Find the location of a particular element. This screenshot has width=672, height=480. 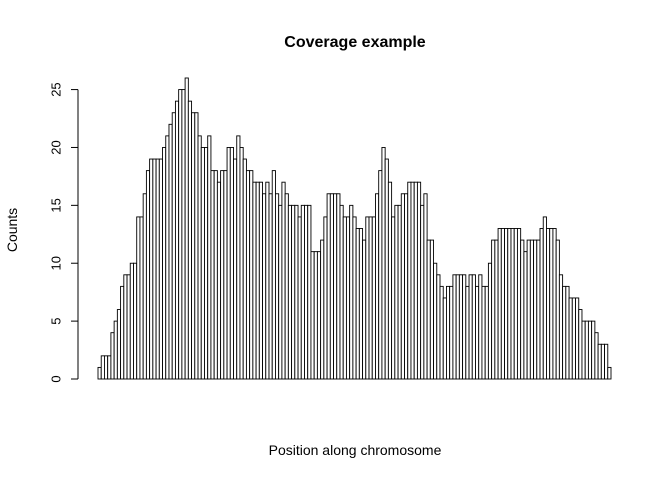

y-axis-label: Counts is located at coordinates (12, 230).